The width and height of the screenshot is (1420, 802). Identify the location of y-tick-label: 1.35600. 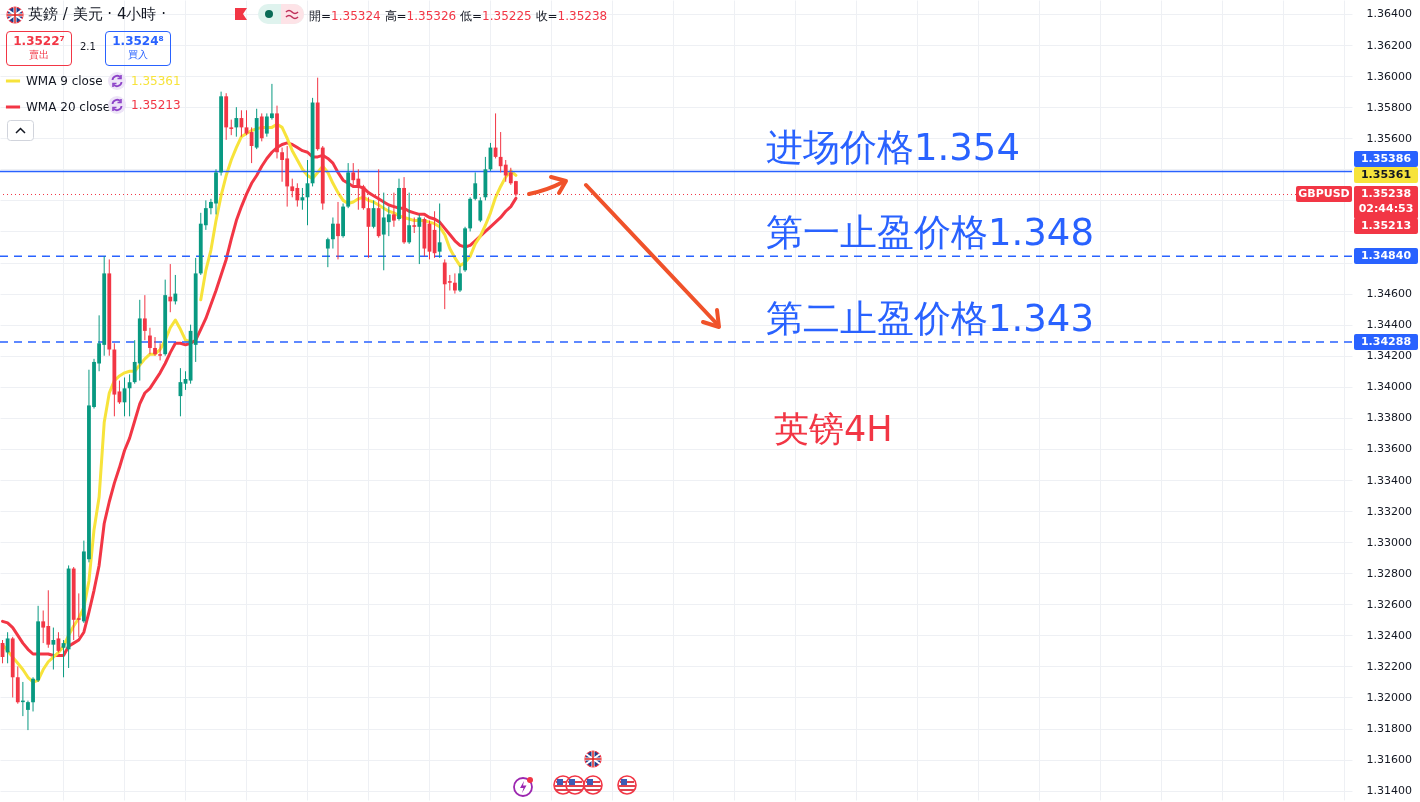
(1389, 138).